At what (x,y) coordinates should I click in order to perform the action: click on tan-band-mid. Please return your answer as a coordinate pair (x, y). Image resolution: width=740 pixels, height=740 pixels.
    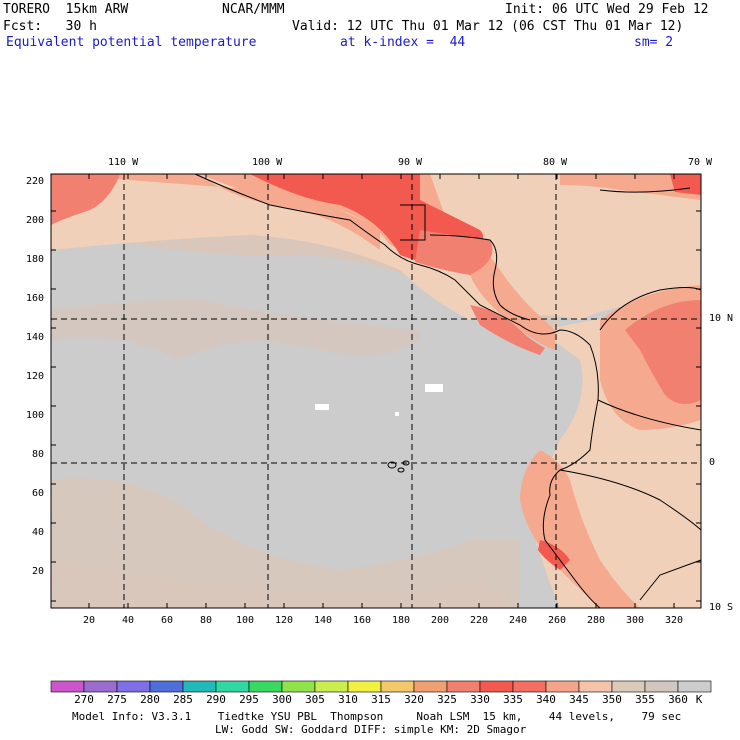
    Looking at the image, I should click on (235, 330).